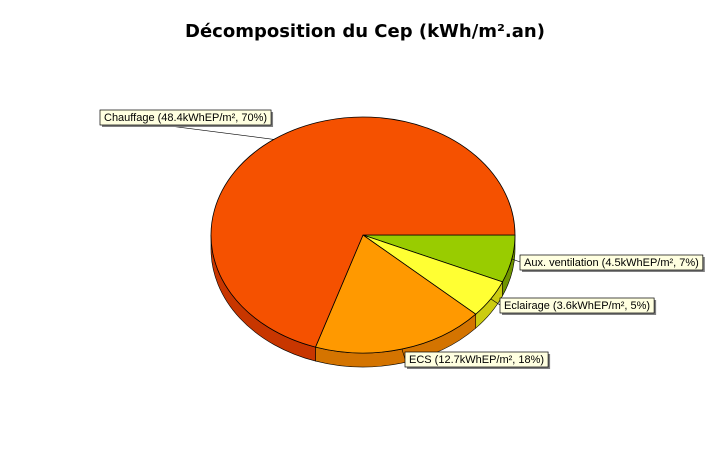 Image resolution: width=726 pixels, height=457 pixels. What do you see at coordinates (495, 302) in the screenshot?
I see `leader-line-eclairage` at bounding box center [495, 302].